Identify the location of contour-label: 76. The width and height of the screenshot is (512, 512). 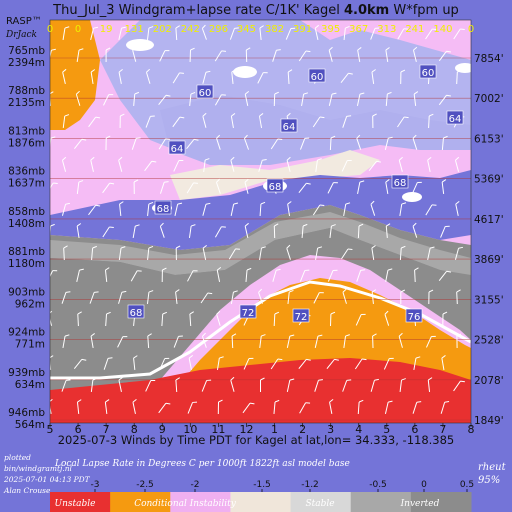
(414, 317).